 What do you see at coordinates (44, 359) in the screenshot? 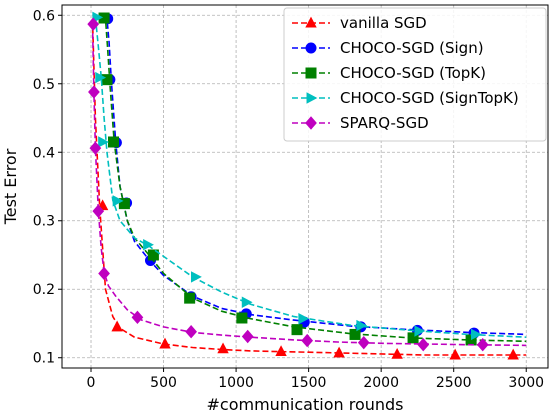
I see `y-tick-label: 0.1` at bounding box center [44, 359].